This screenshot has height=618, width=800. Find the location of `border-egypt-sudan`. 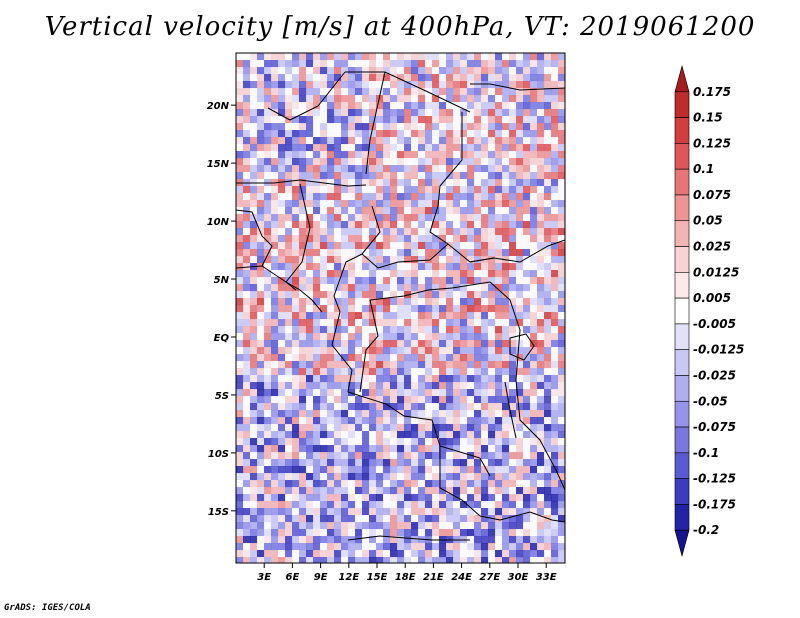

border-egypt-sudan is located at coordinates (450, 159).